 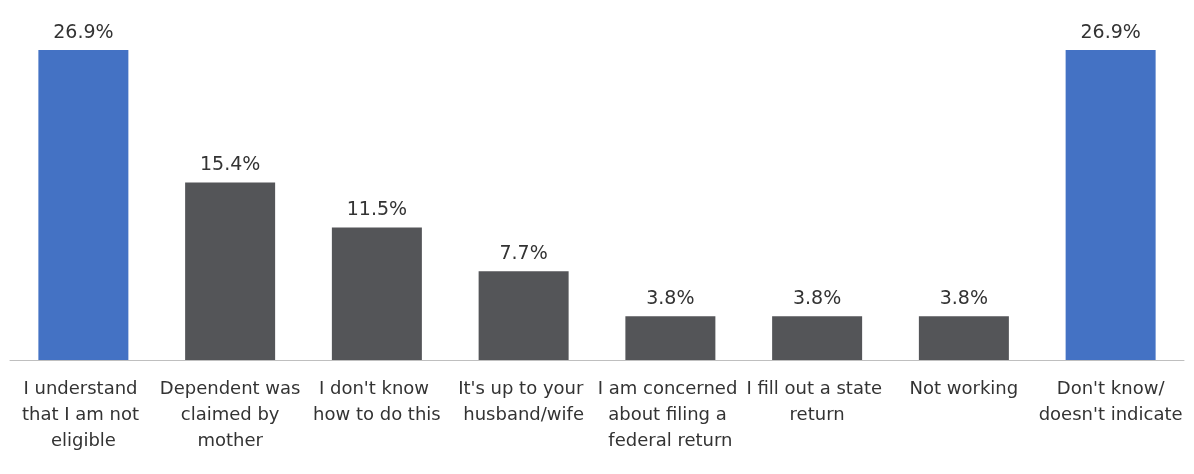 I want to click on data-label: 15.4%, so click(x=230, y=163).